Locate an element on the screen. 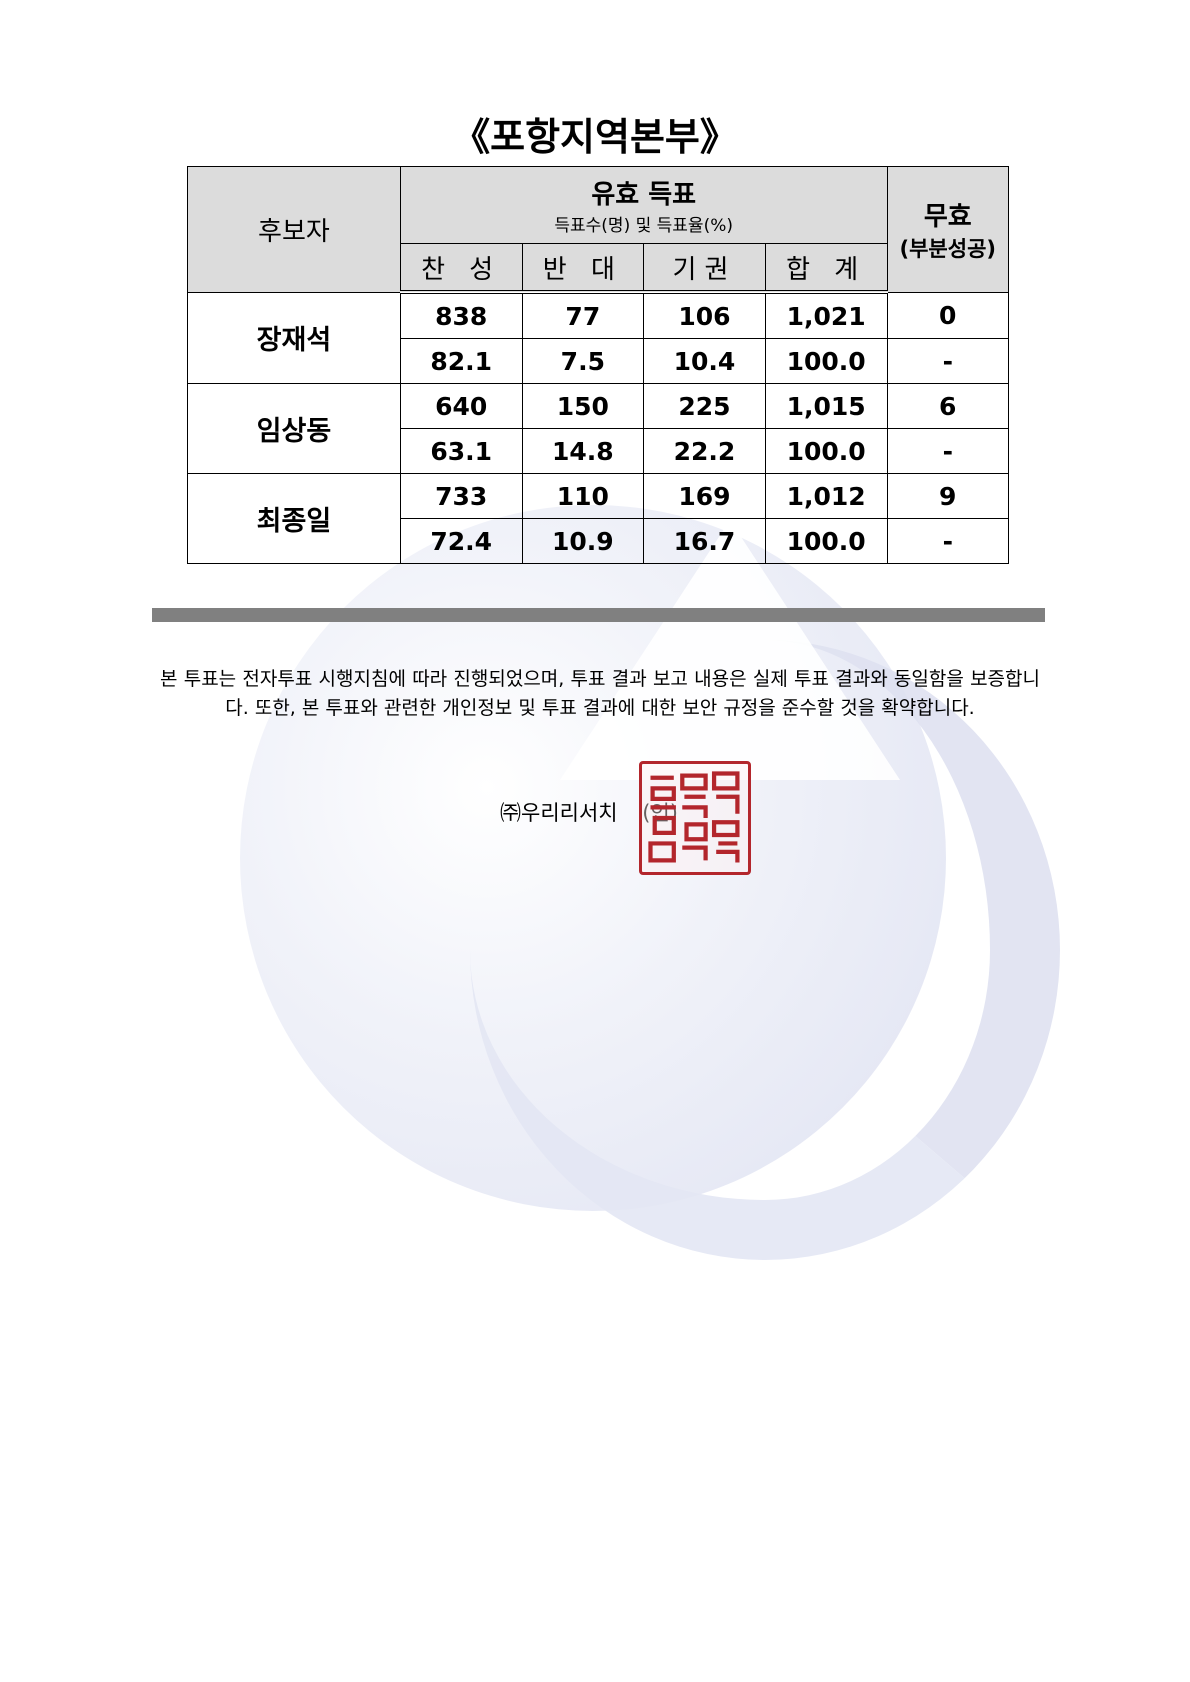  header-valid-votes-label: 유효 득표 is located at coordinates (644, 195).